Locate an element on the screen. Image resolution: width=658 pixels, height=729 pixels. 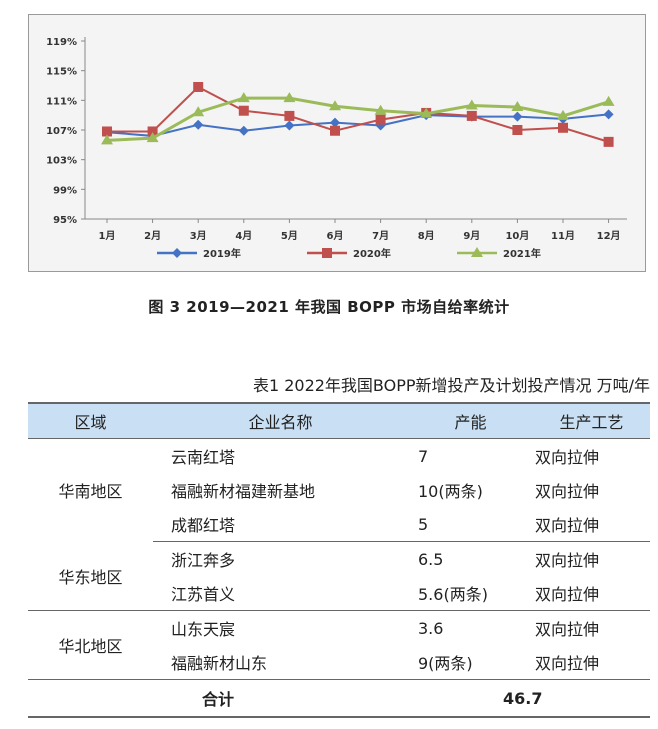
company-cell: 山东天宸 is located at coordinates (203, 629).